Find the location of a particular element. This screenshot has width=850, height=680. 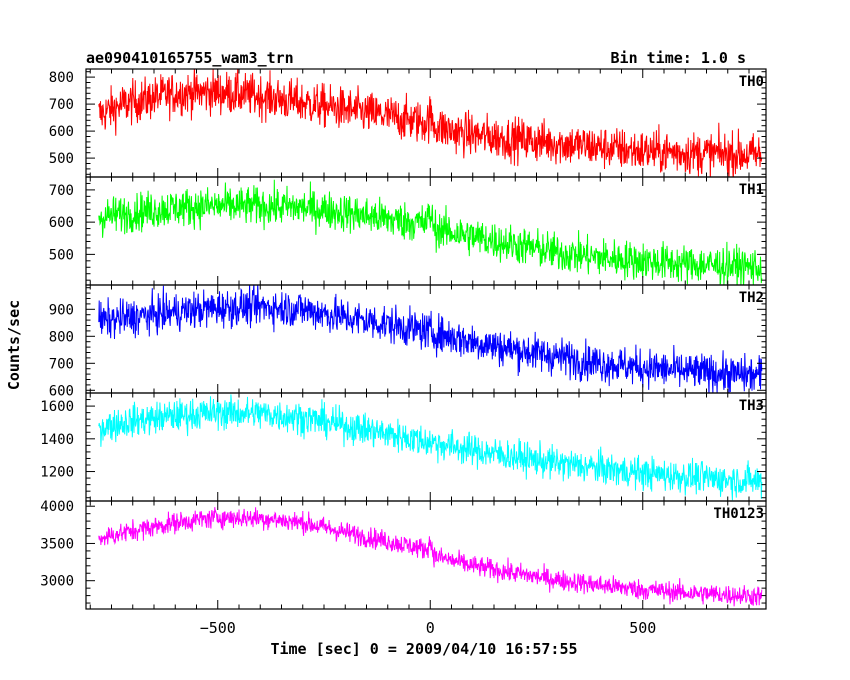

panel-th0123: 3000 3500 4000 TH0123 is located at coordinates (403, 554).